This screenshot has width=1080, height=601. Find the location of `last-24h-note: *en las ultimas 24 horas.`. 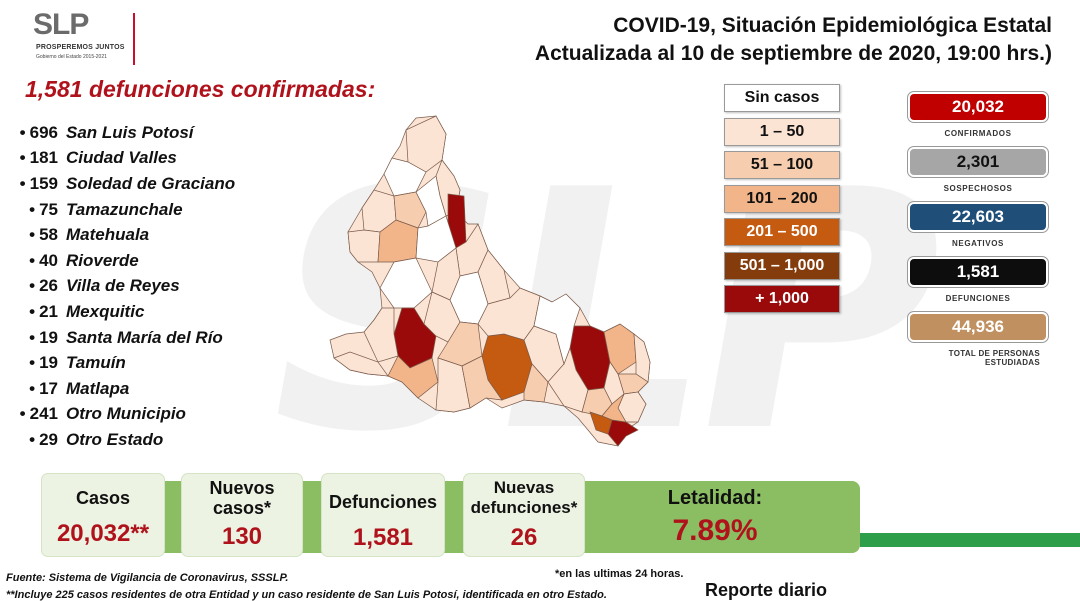

last-24h-note: *en las ultimas 24 horas. is located at coordinates (619, 574).